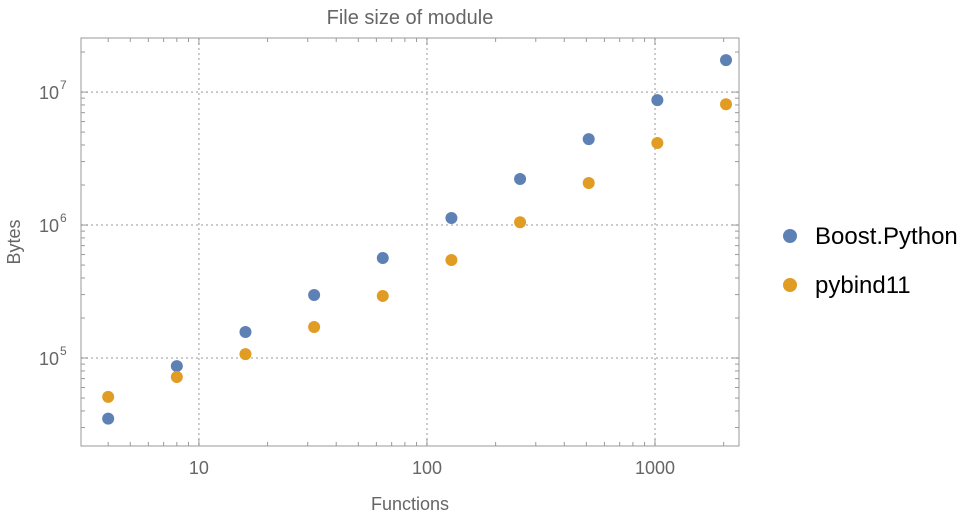 This screenshot has width=975, height=518. Describe the element at coordinates (410, 18) in the screenshot. I see `chart-title: File size of module` at that location.